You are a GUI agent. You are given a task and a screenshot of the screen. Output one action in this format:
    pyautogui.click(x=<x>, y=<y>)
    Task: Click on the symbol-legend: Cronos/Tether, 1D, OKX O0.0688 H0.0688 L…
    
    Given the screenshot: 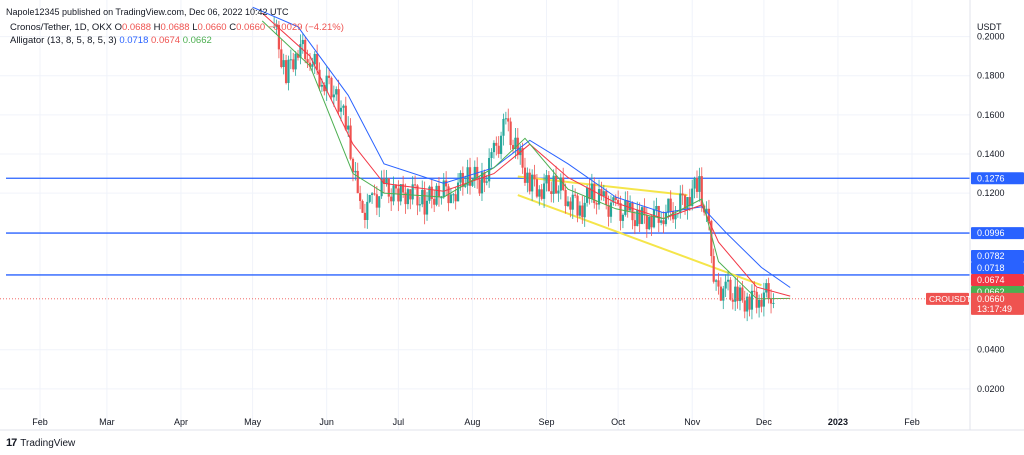 What is the action you would take?
    pyautogui.click(x=177, y=27)
    